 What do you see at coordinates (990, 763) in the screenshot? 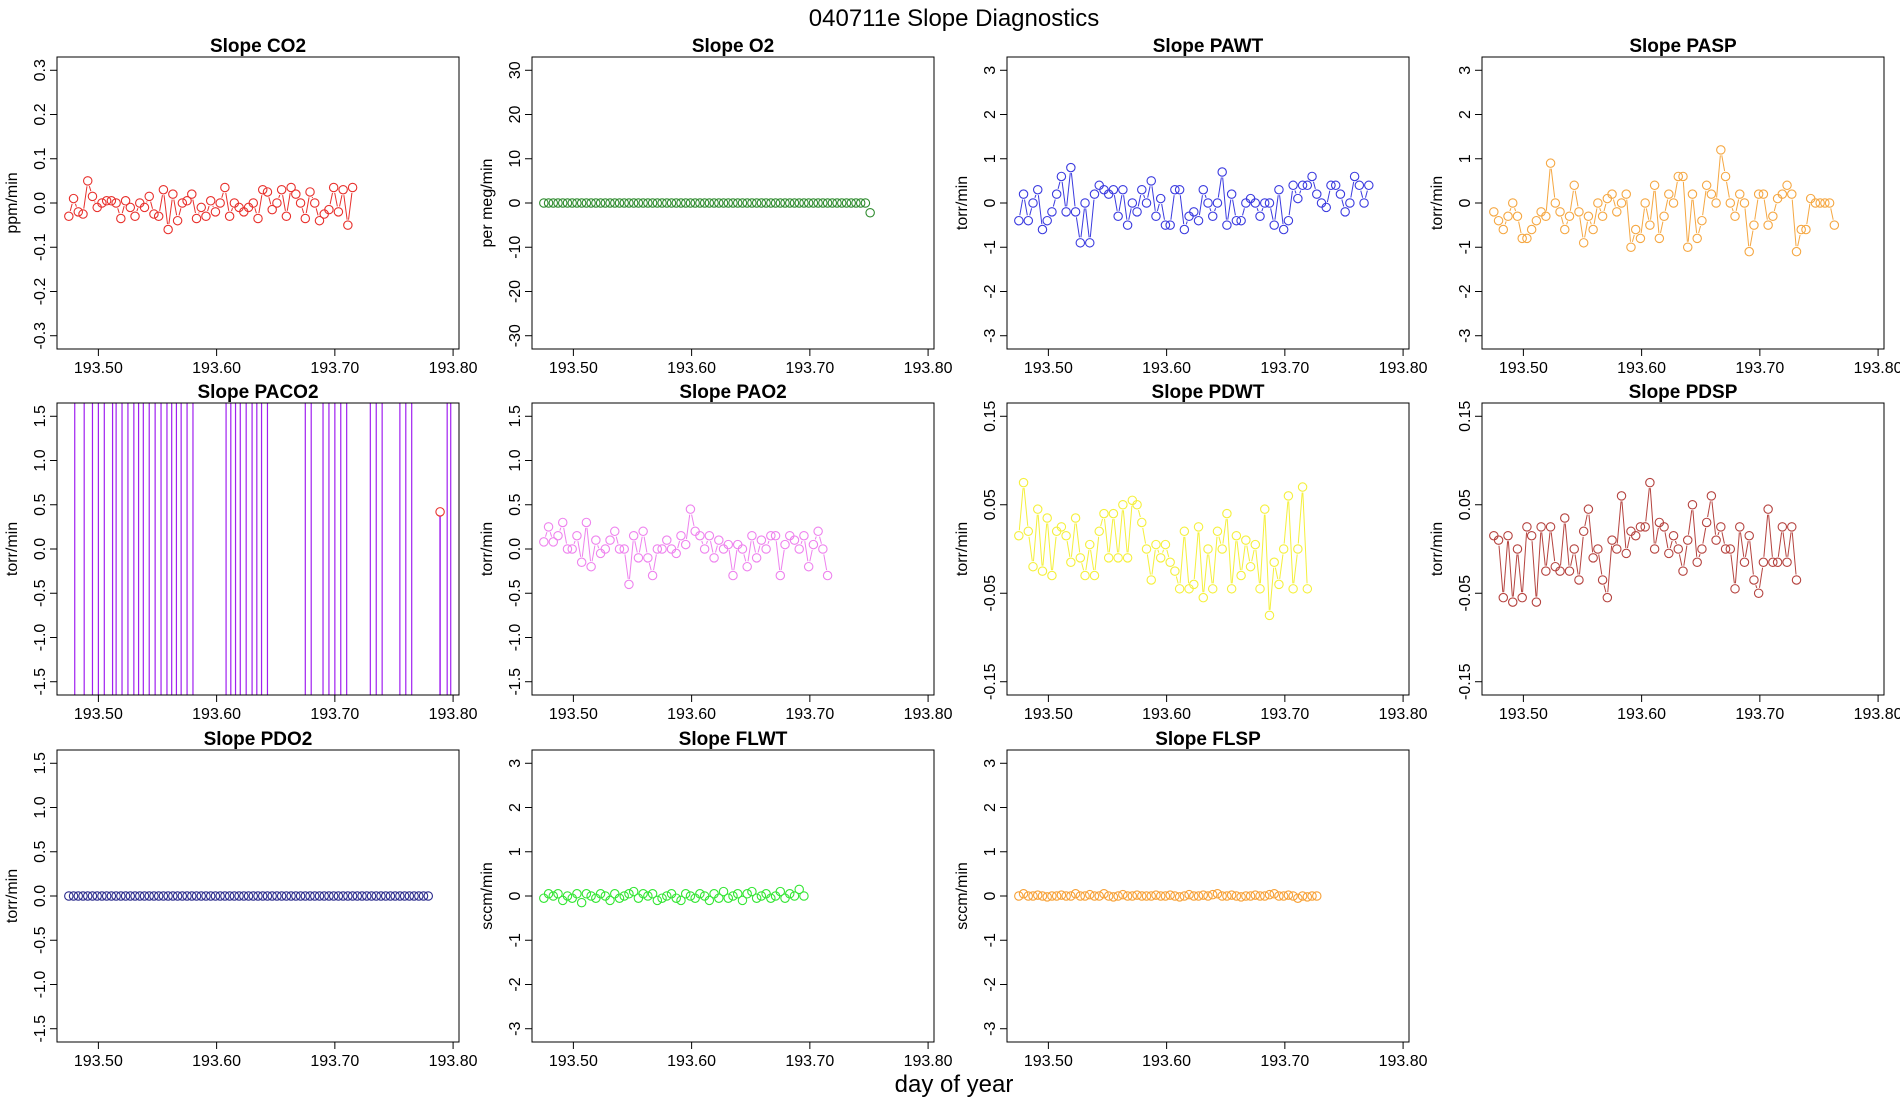
I see `y-tick-label: 3` at bounding box center [990, 763].